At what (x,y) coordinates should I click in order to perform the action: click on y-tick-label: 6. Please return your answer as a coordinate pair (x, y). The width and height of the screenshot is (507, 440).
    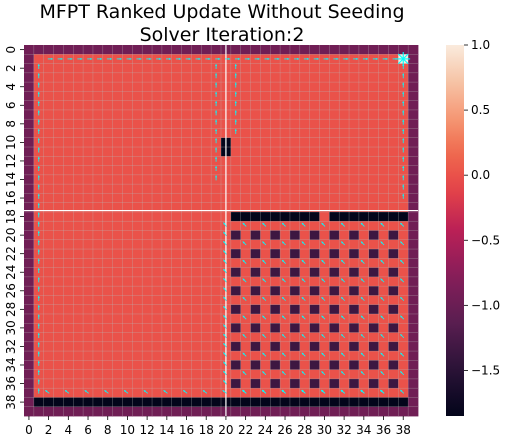
    Looking at the image, I should click on (11, 105).